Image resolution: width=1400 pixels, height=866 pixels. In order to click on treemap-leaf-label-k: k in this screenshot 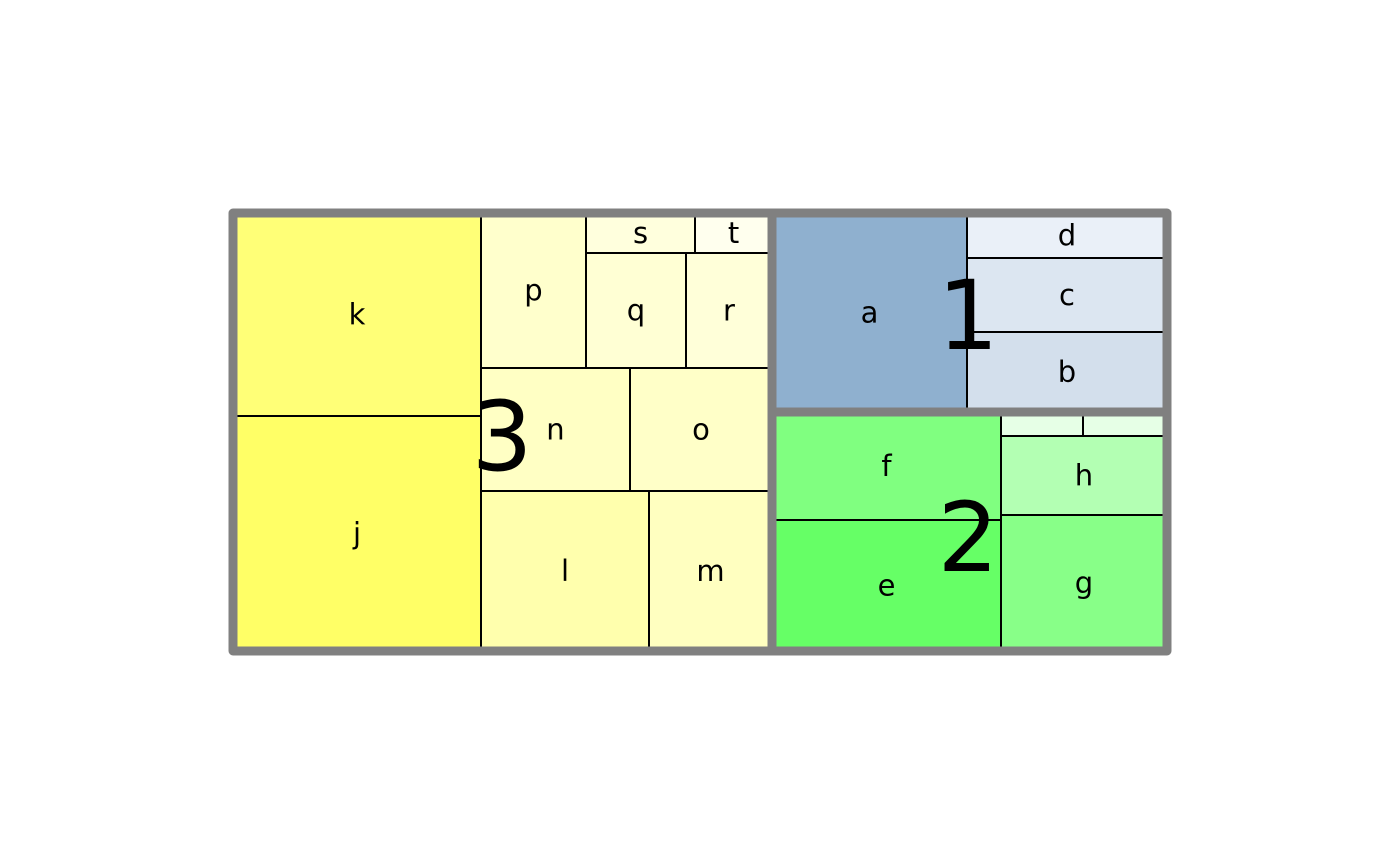, I will do `click(357, 315)`.